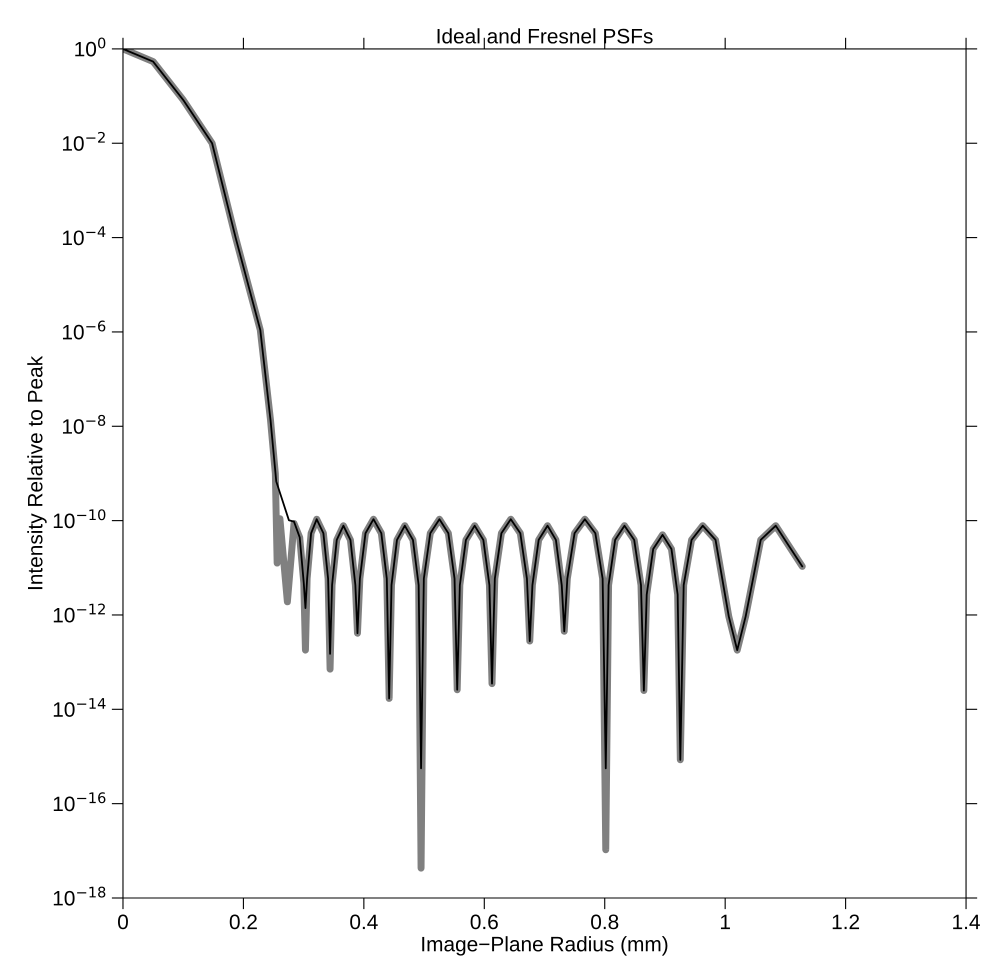 Image resolution: width=995 pixels, height=978 pixels. Describe the element at coordinates (846, 922) in the screenshot. I see `x-tick-label: 1.2` at that location.